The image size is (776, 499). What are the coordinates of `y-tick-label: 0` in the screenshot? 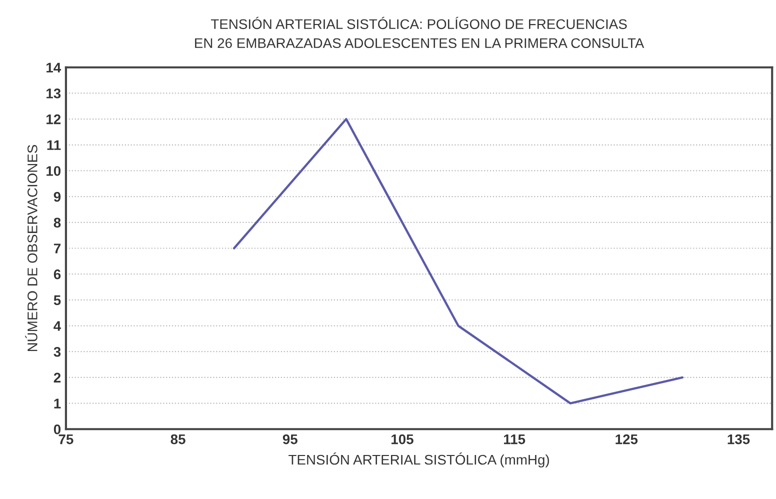 It's located at (57, 429).